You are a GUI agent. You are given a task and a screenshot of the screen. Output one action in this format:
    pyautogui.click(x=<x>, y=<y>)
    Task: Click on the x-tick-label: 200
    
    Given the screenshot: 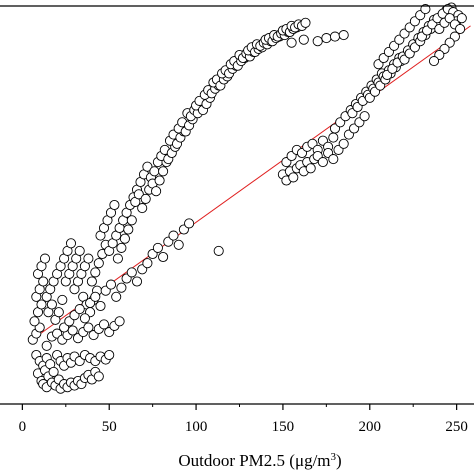 What is the action you would take?
    pyautogui.click(x=370, y=427)
    